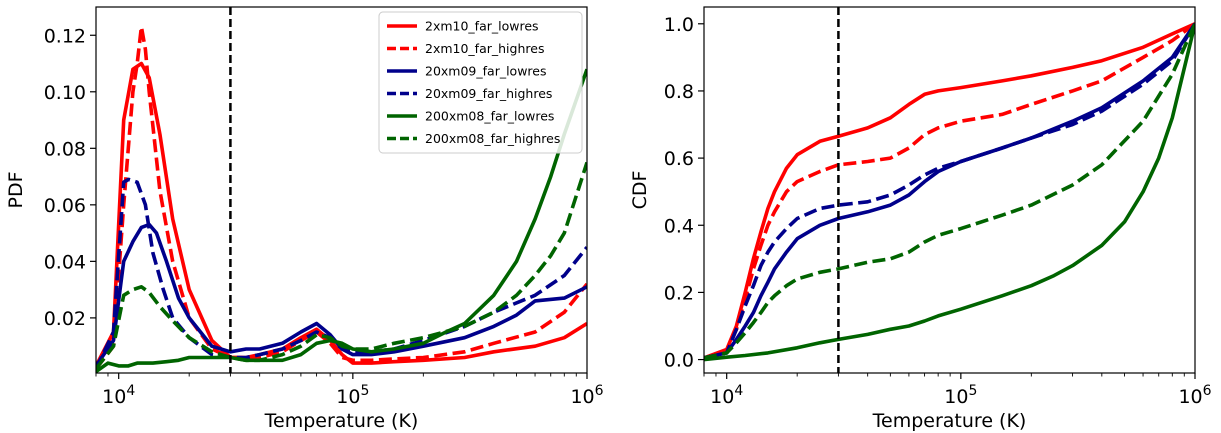 This screenshot has height=433, width=1221. I want to click on y-tick-label: 0.12, so click(65, 36).